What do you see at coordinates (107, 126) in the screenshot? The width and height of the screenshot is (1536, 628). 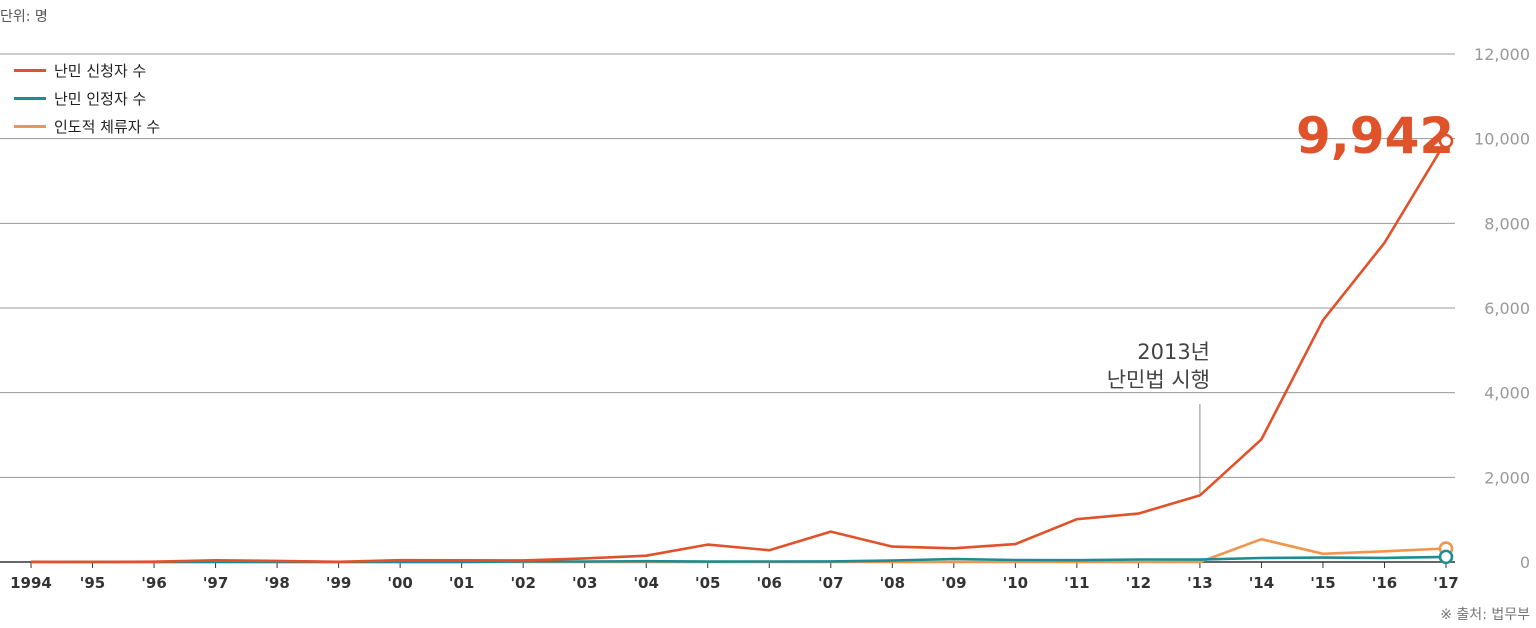 I see `legend-label: 인도적 체류자 수` at bounding box center [107, 126].